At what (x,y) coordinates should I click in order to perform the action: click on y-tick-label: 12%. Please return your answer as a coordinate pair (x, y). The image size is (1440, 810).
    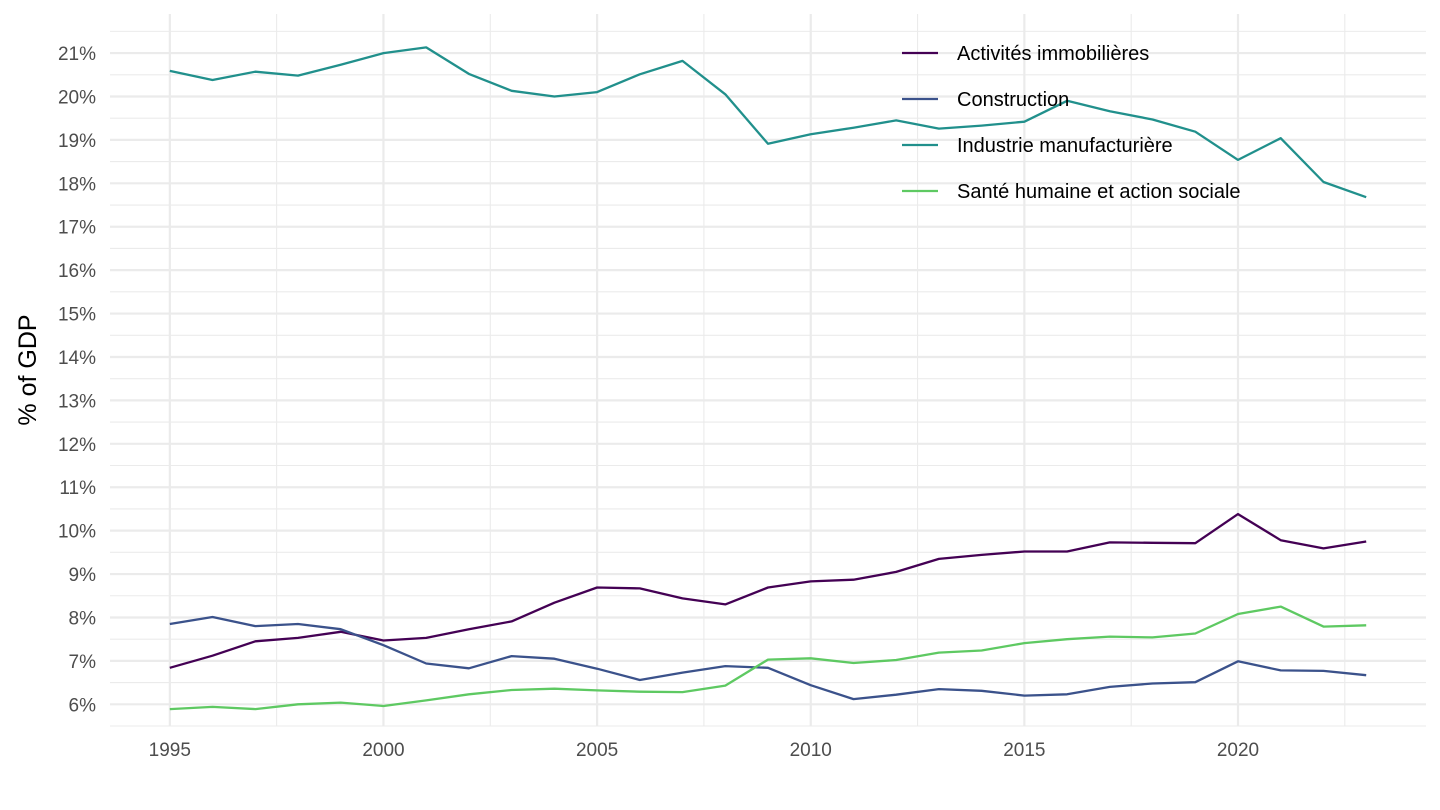
    Looking at the image, I should click on (77, 445).